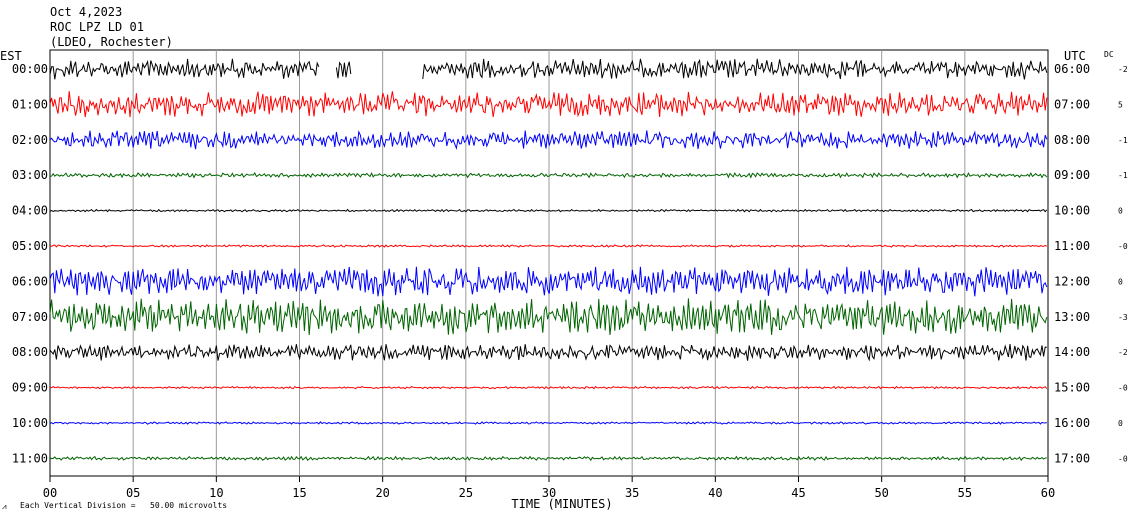  What do you see at coordinates (1075, 56) in the screenshot?
I see `utc-axis-label: UTC` at bounding box center [1075, 56].